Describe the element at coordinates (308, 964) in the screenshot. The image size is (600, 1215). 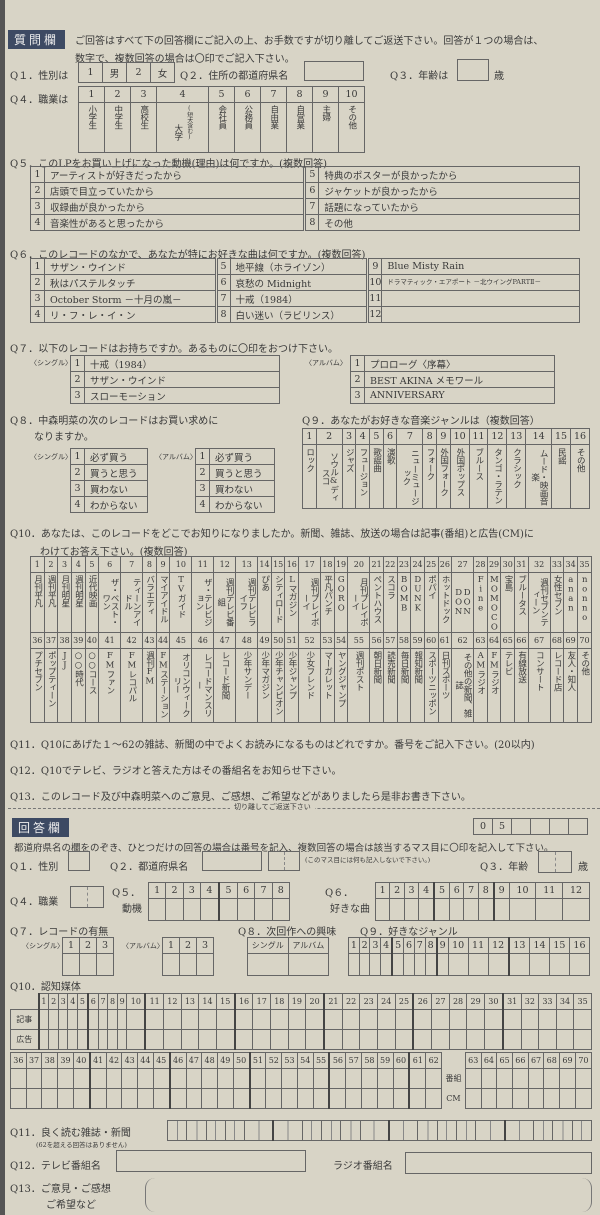
I see `a-q8-input` at that location.